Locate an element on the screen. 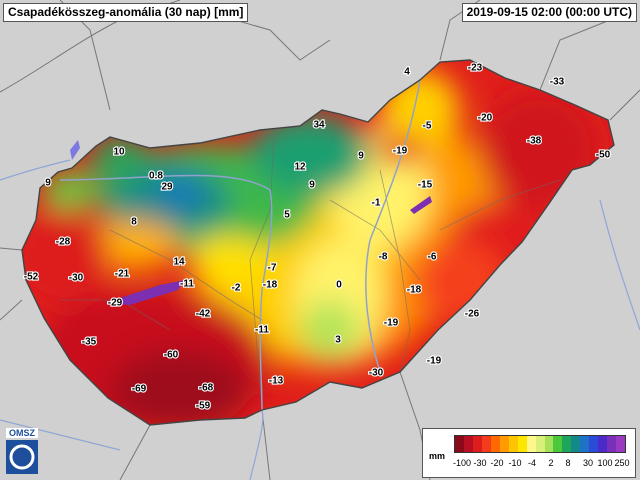  station-value: -23 is located at coordinates (475, 68).